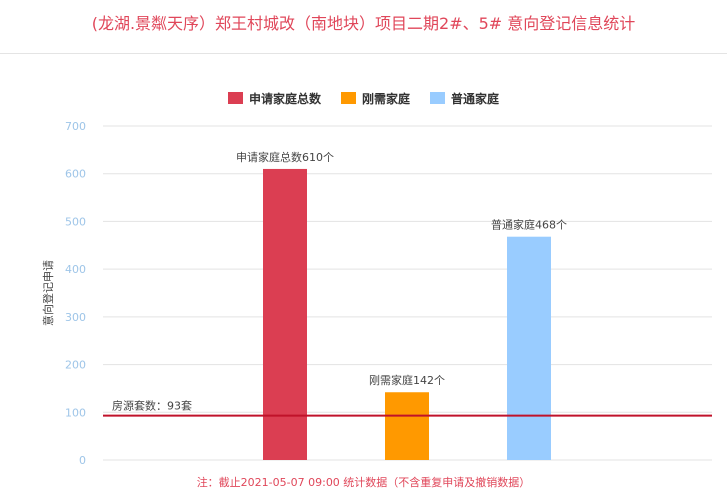 The image size is (727, 496). I want to click on data-label: 普通家庭468个, so click(529, 225).